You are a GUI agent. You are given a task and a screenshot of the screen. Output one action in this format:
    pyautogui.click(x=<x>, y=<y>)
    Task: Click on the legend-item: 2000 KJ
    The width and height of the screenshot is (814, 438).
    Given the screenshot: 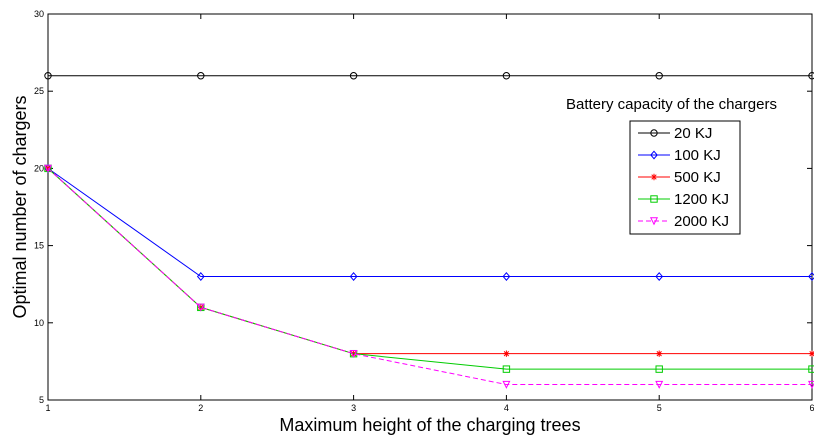 What is the action you would take?
    pyautogui.click(x=683, y=221)
    